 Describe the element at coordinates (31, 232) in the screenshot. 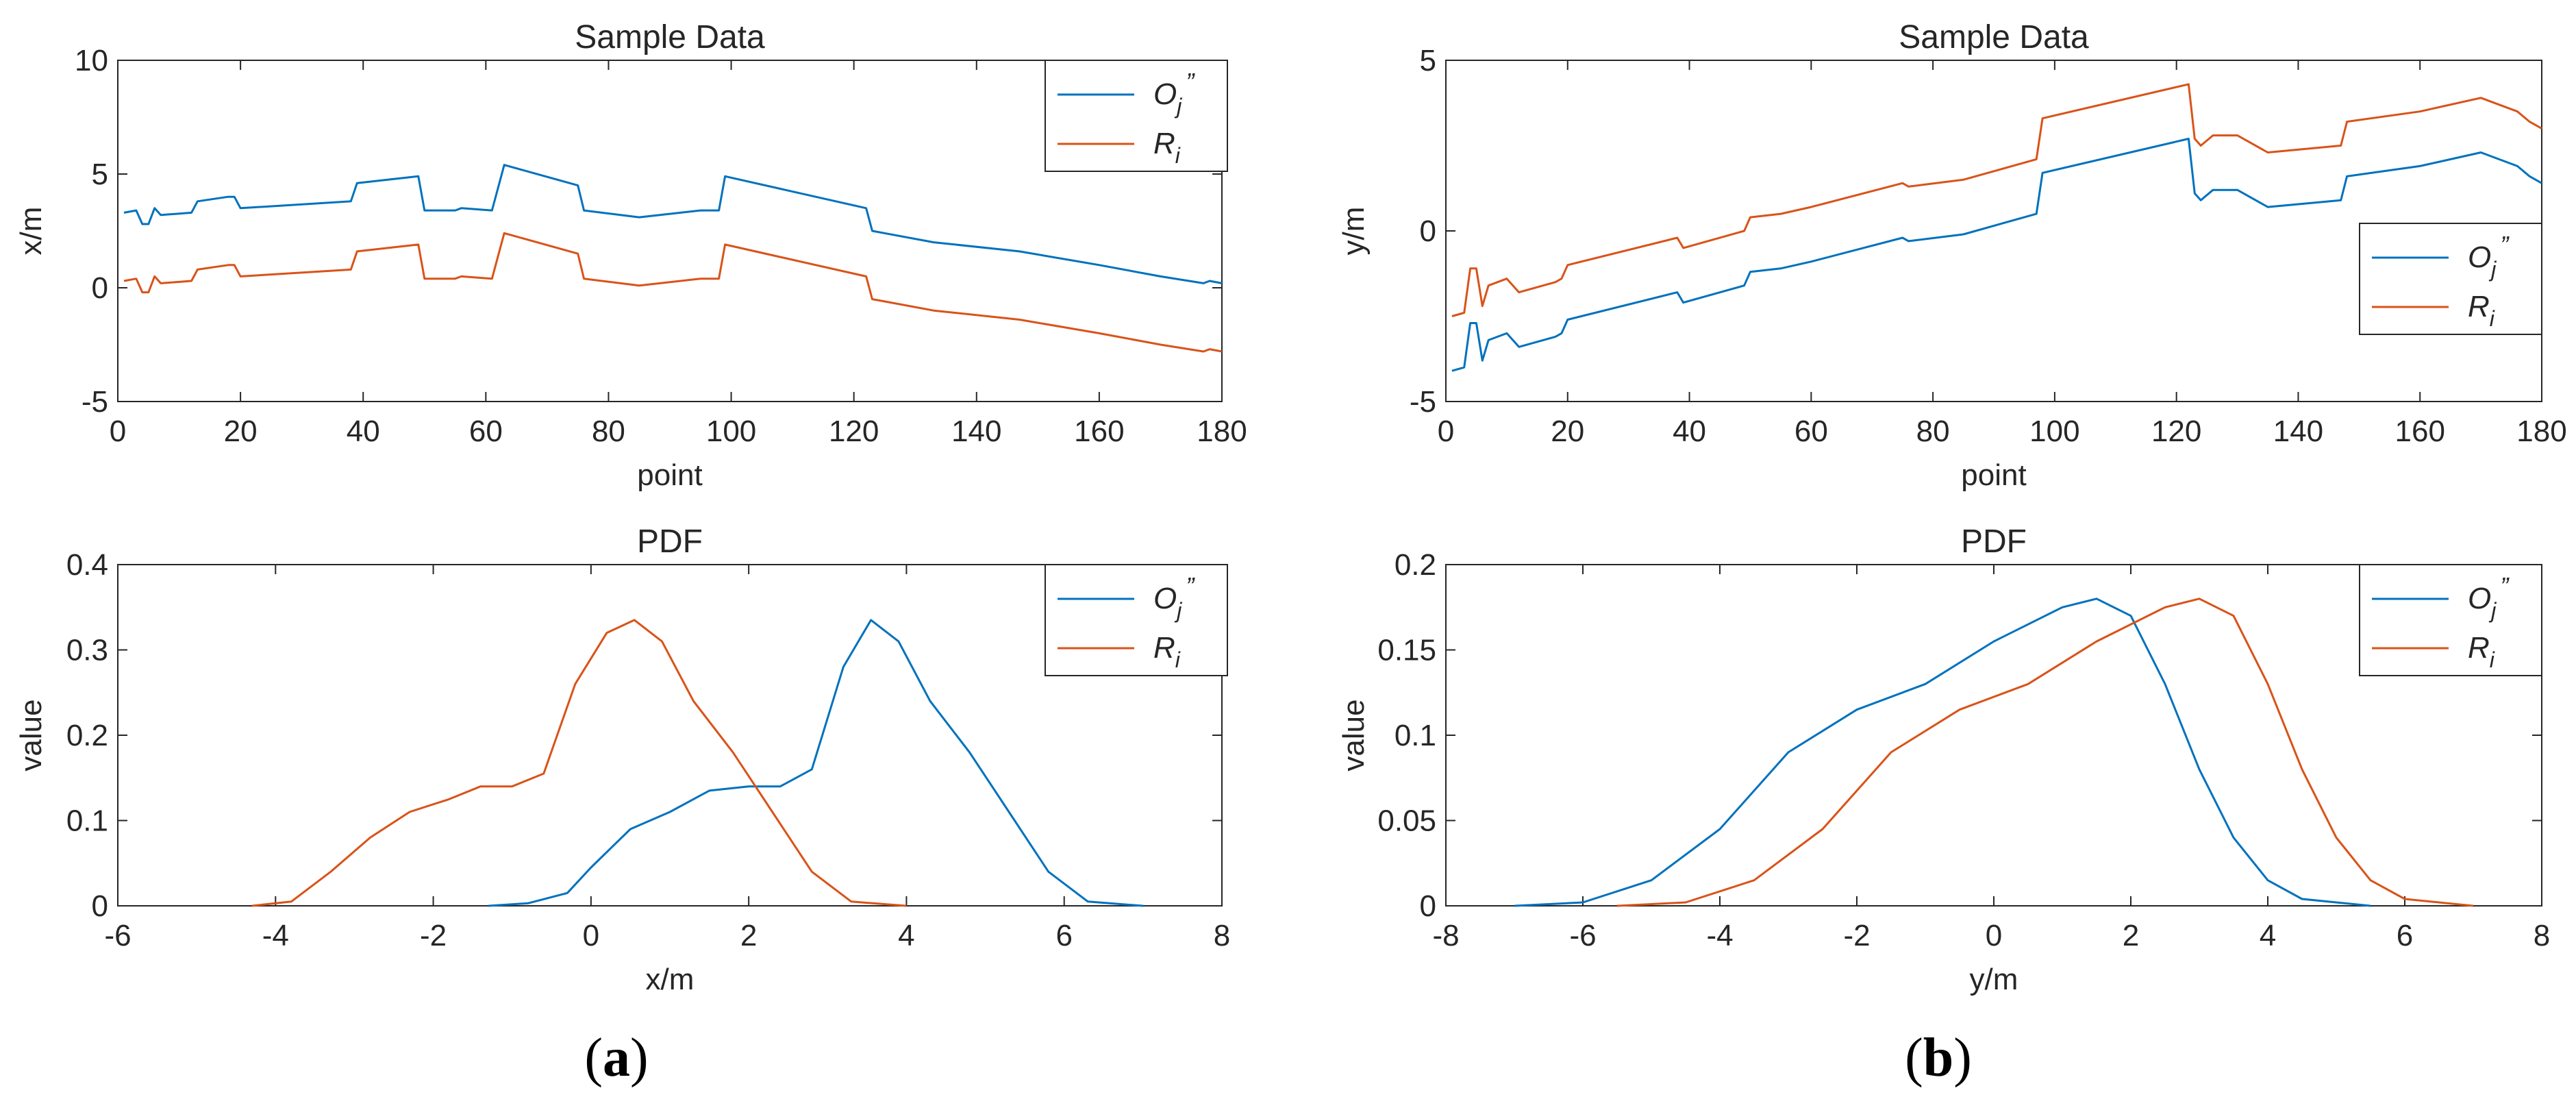

I see `y-axis-label: x/m` at that location.